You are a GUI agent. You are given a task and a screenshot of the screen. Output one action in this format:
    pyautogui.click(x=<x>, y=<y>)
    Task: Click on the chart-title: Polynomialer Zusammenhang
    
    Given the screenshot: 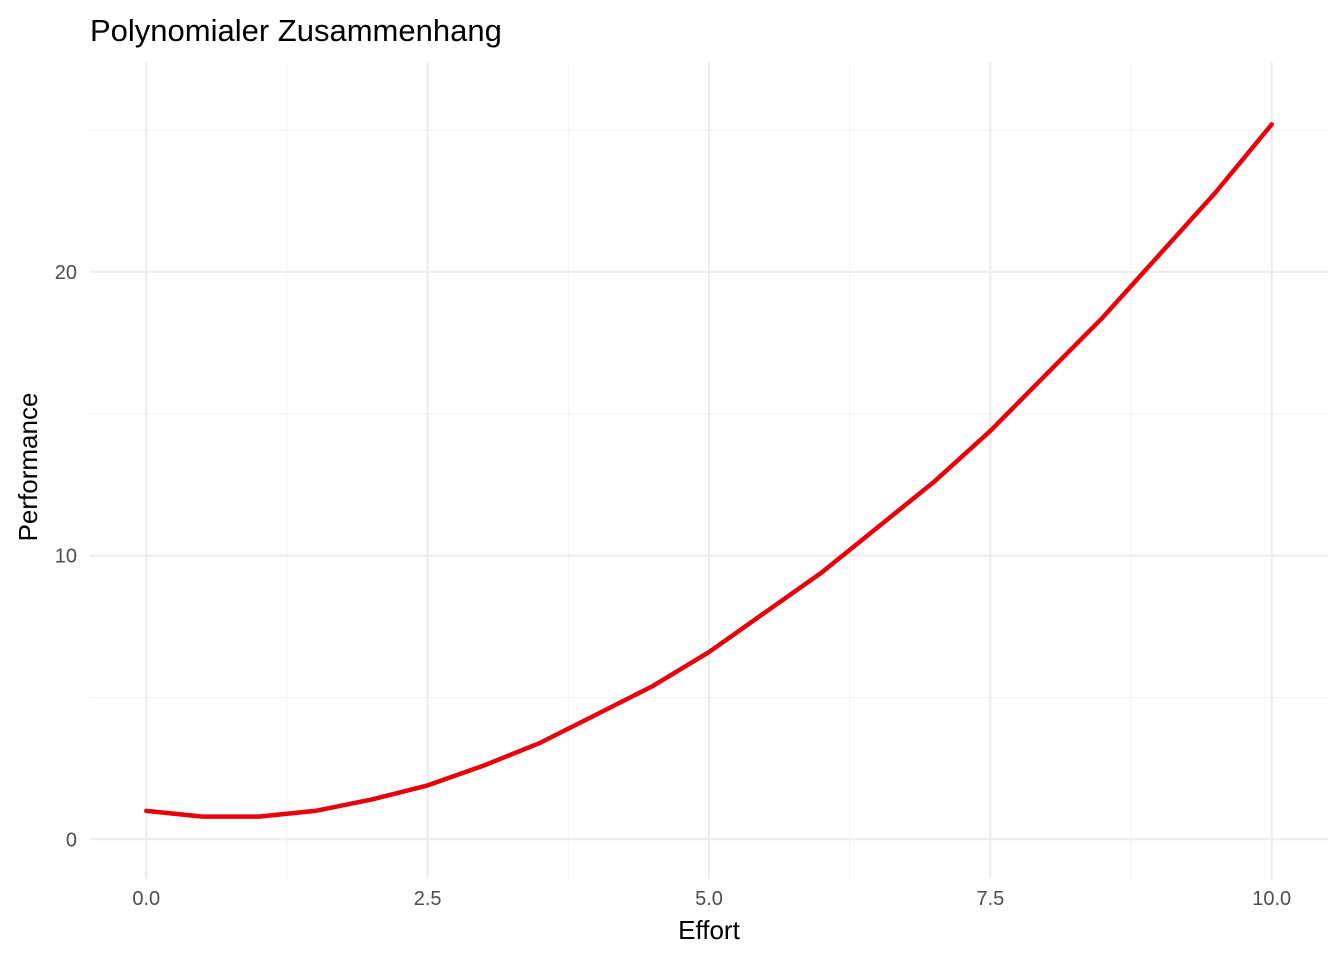 What is the action you would take?
    pyautogui.click(x=296, y=30)
    